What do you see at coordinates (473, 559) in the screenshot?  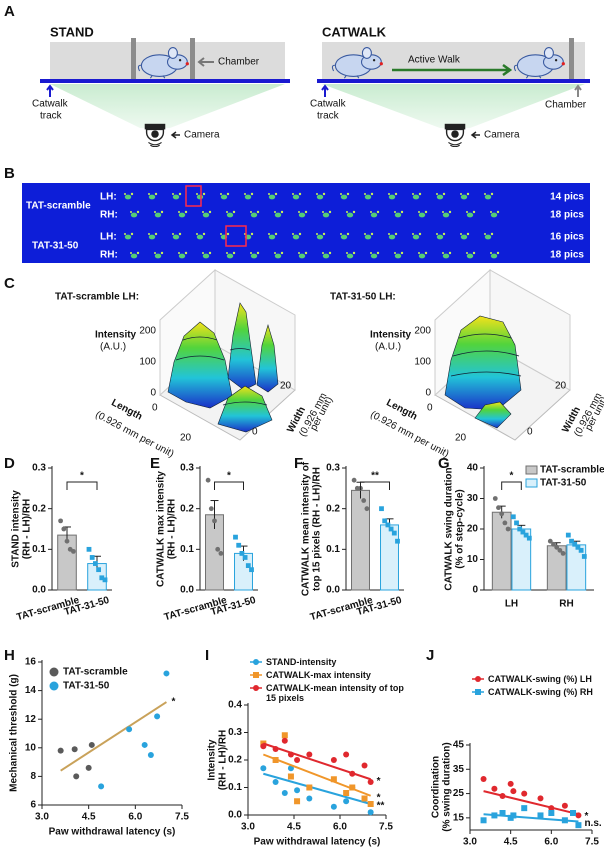 I see `y-tick-label: 10` at bounding box center [473, 559].